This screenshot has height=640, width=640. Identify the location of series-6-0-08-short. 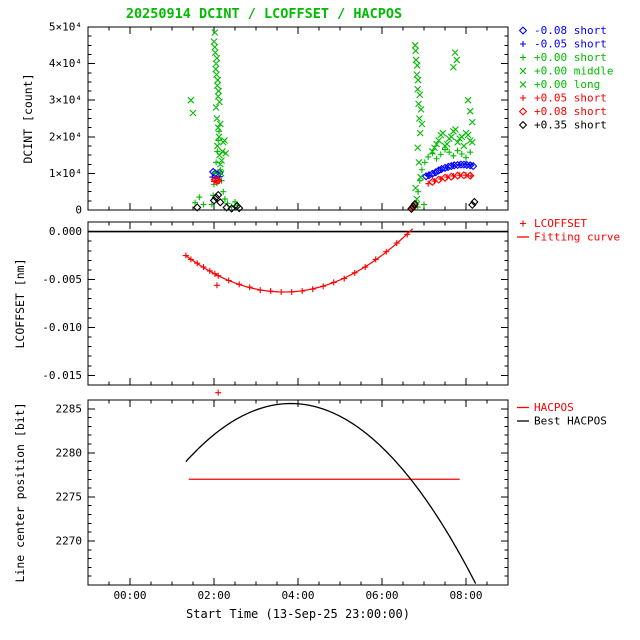
(342, 191).